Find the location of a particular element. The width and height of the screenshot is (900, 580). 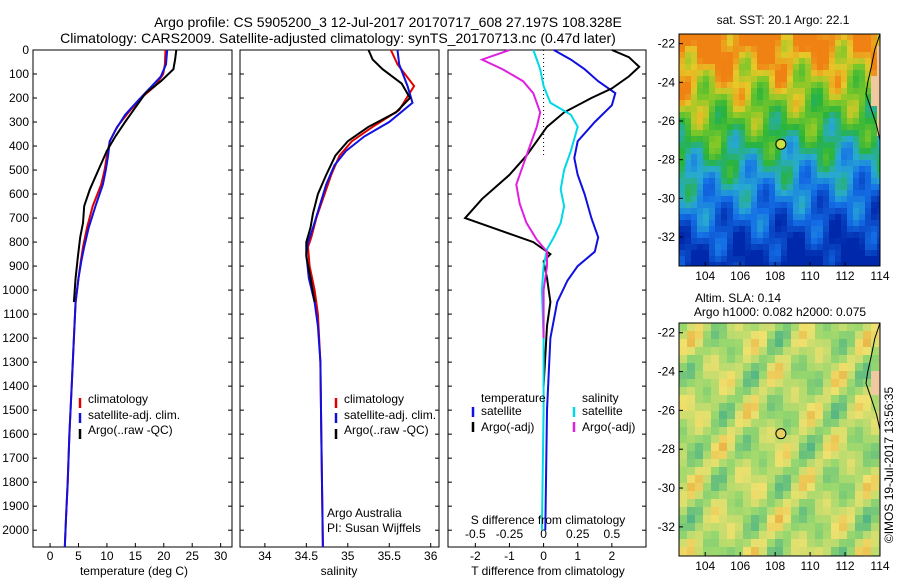

x-tick-label-top: -0.25 is located at coordinates (510, 534).